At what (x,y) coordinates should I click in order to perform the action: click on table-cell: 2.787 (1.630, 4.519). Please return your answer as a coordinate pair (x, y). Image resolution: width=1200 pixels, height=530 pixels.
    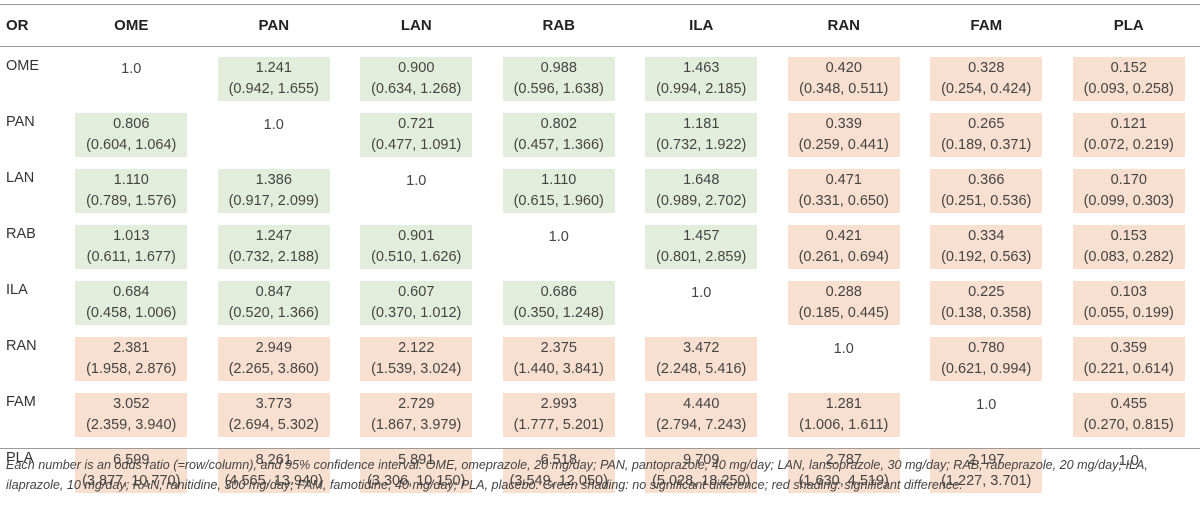
    Looking at the image, I should click on (844, 471).